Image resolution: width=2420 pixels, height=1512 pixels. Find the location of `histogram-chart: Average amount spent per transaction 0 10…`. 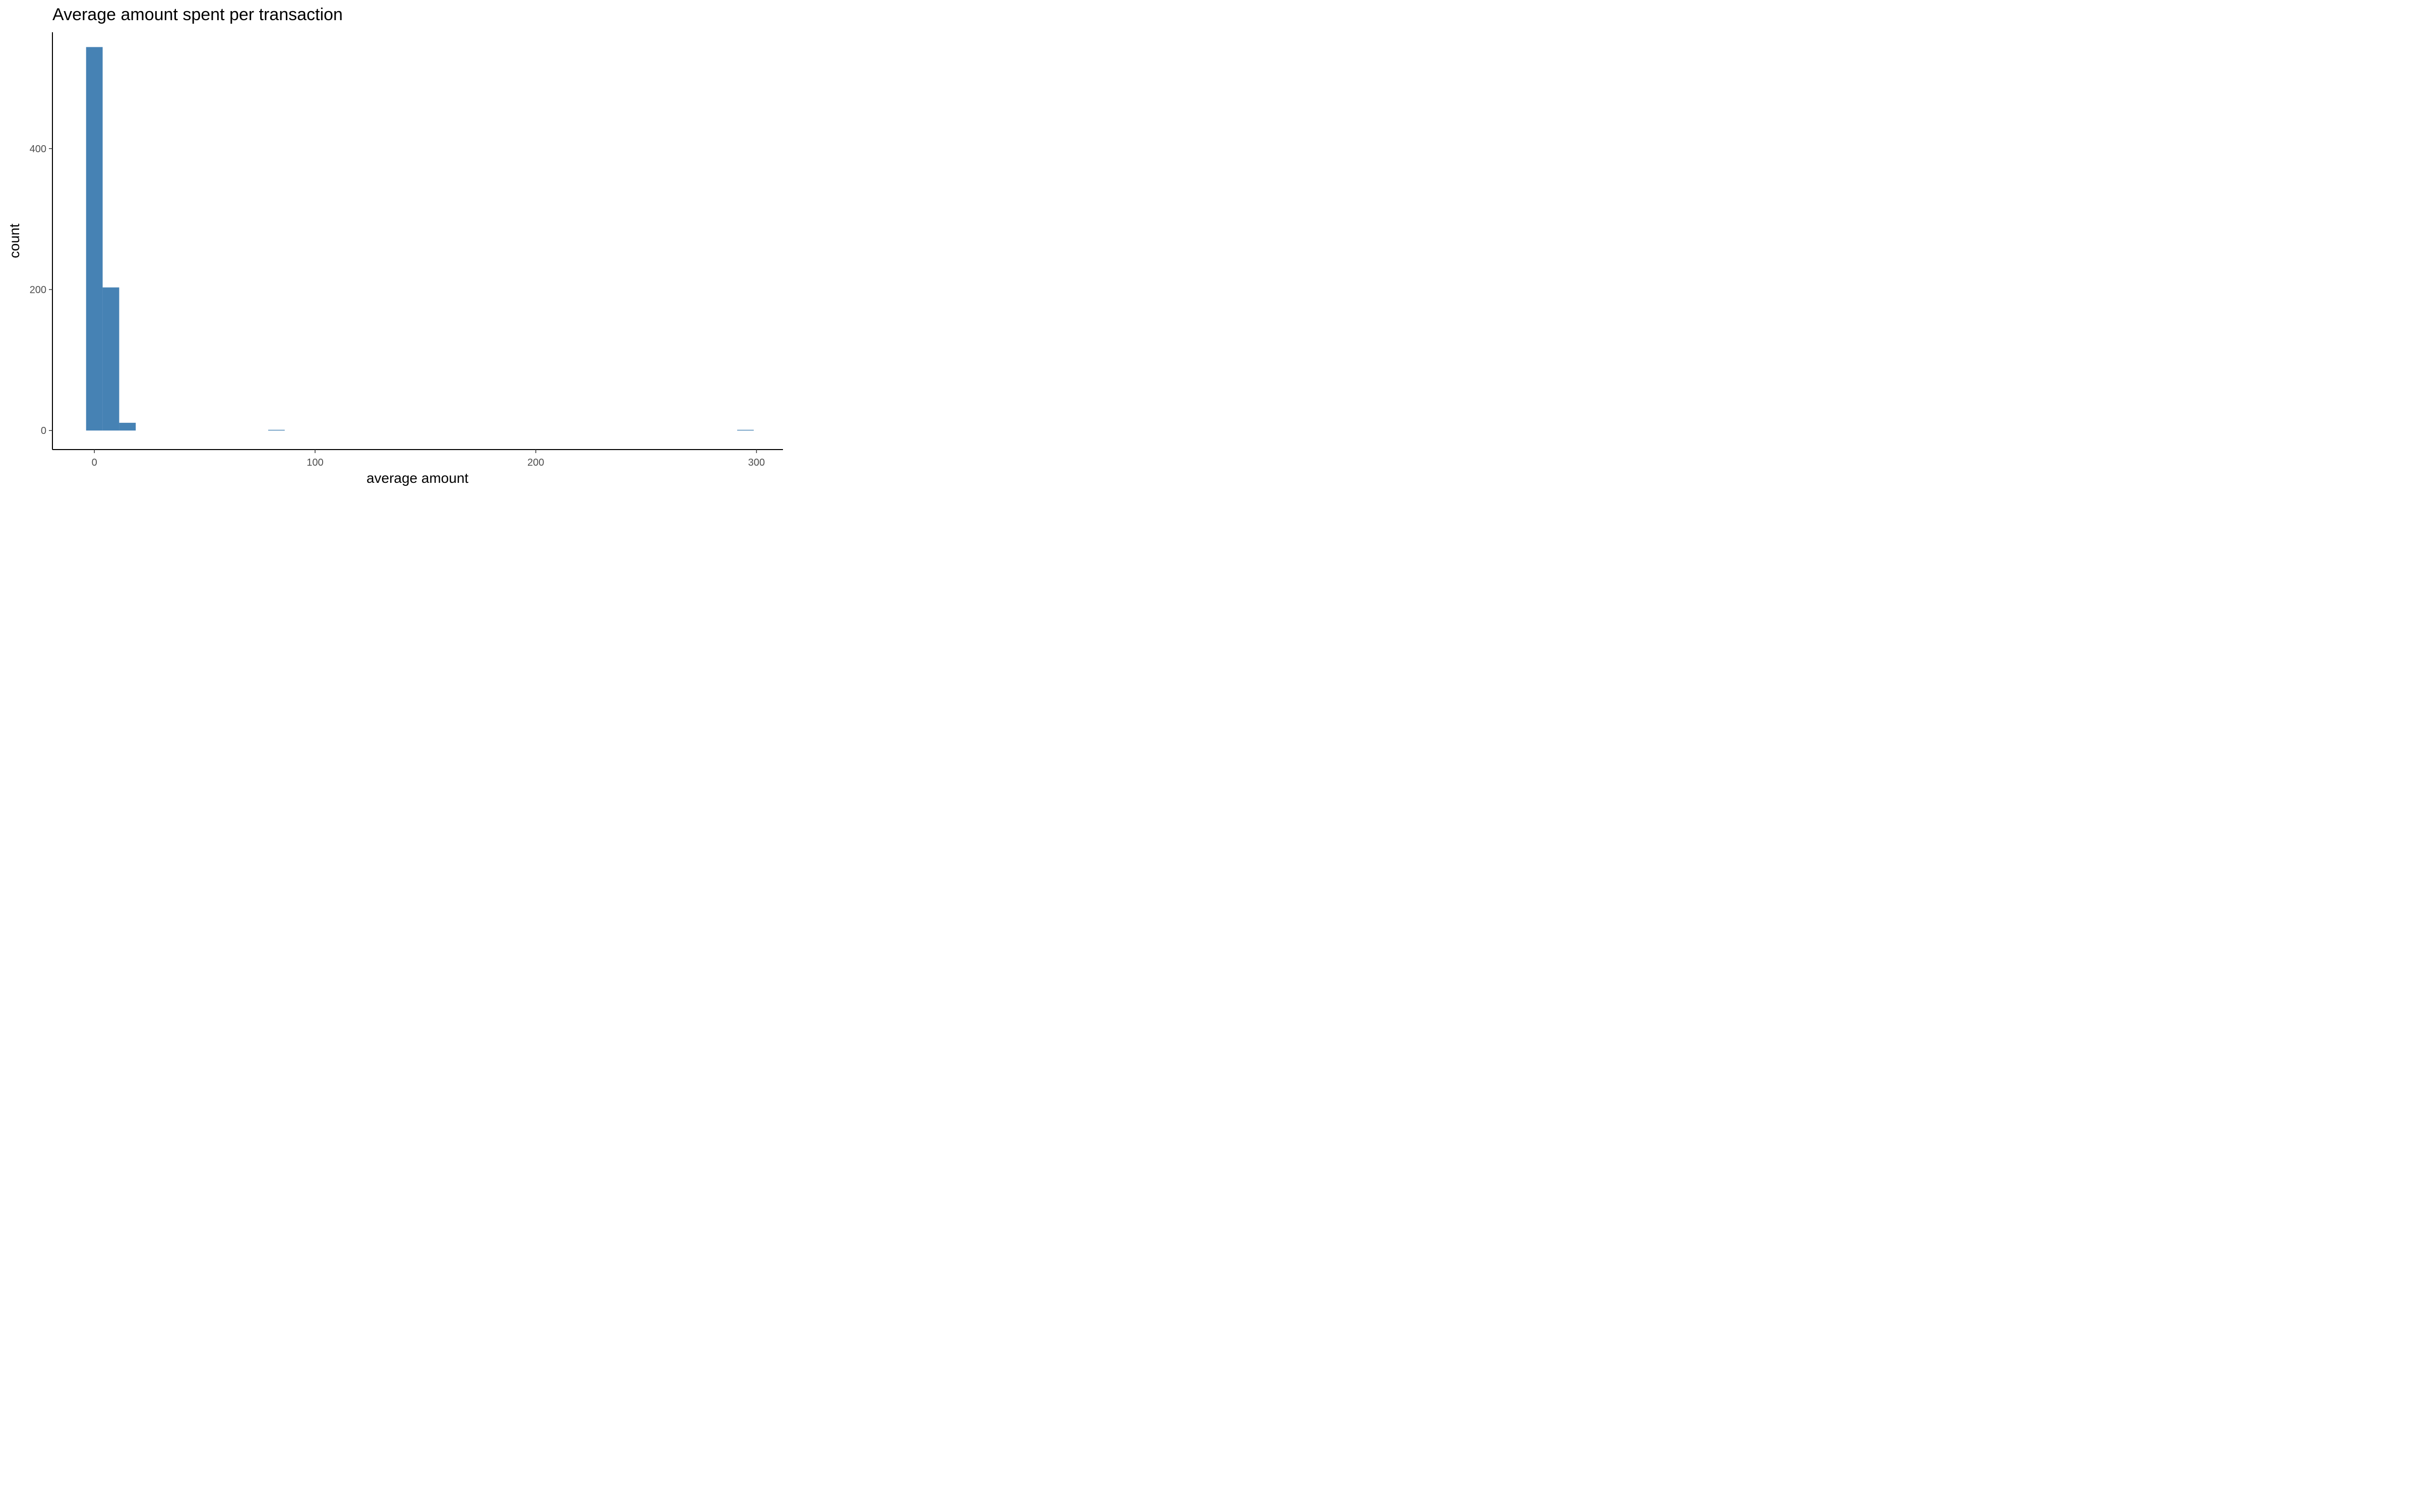

histogram-chart: Average amount spent per transaction 0 10… is located at coordinates (391, 245).